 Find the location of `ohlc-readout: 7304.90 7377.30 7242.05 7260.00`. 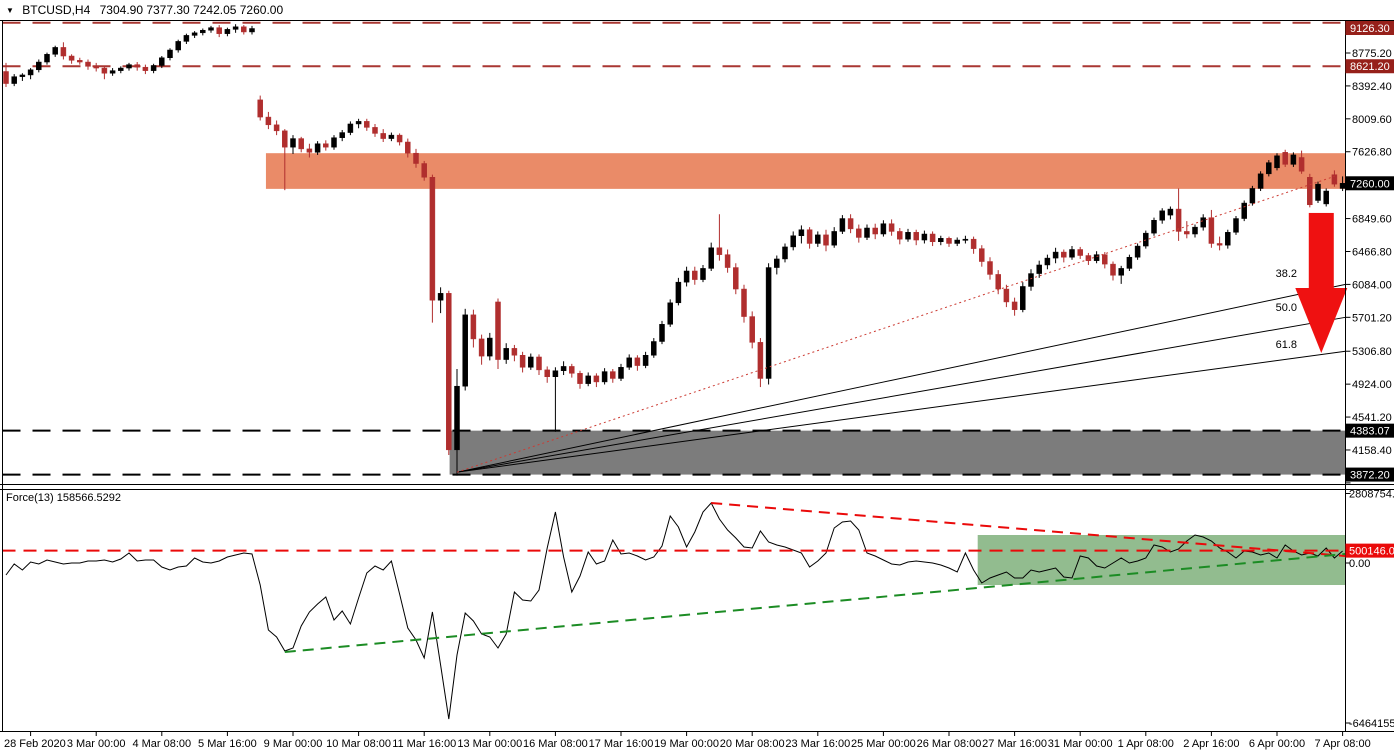

ohlc-readout: 7304.90 7377.30 7242.05 7260.00 is located at coordinates (191, 10).